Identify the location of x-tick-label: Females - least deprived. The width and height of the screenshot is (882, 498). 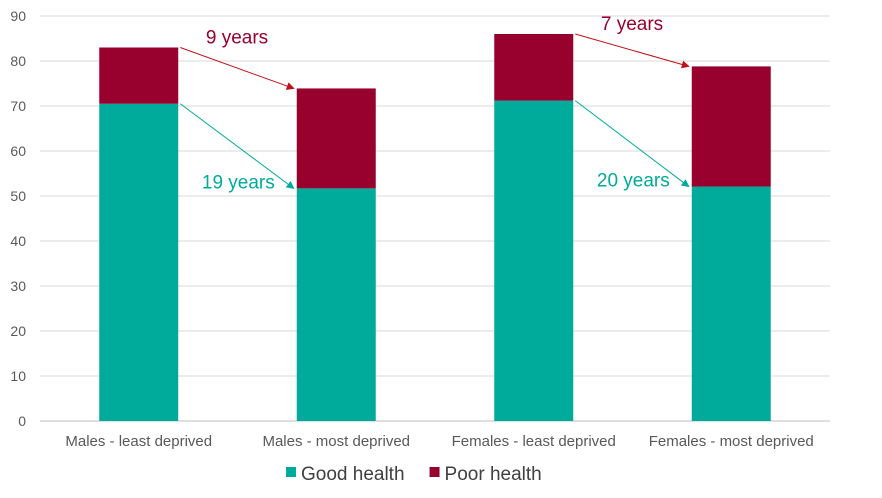
(534, 441).